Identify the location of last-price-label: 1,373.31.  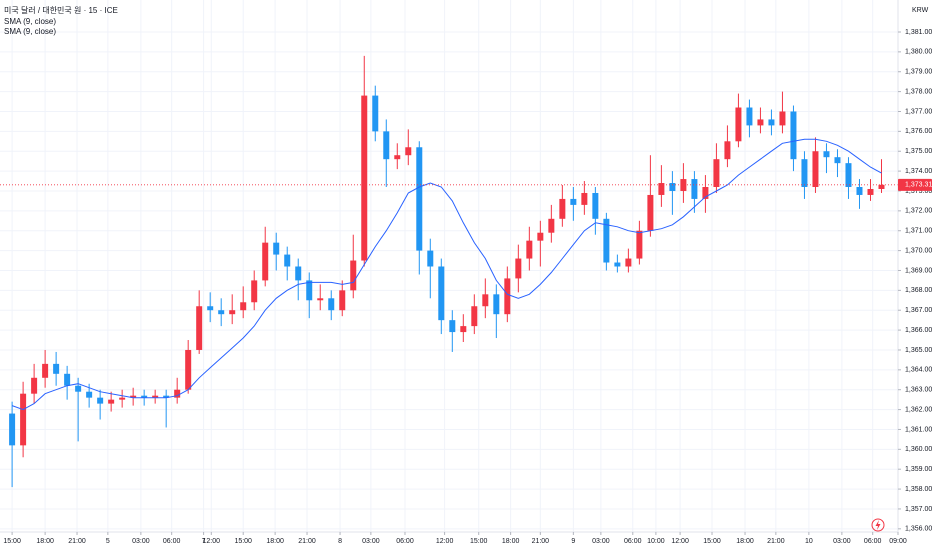
(918, 185).